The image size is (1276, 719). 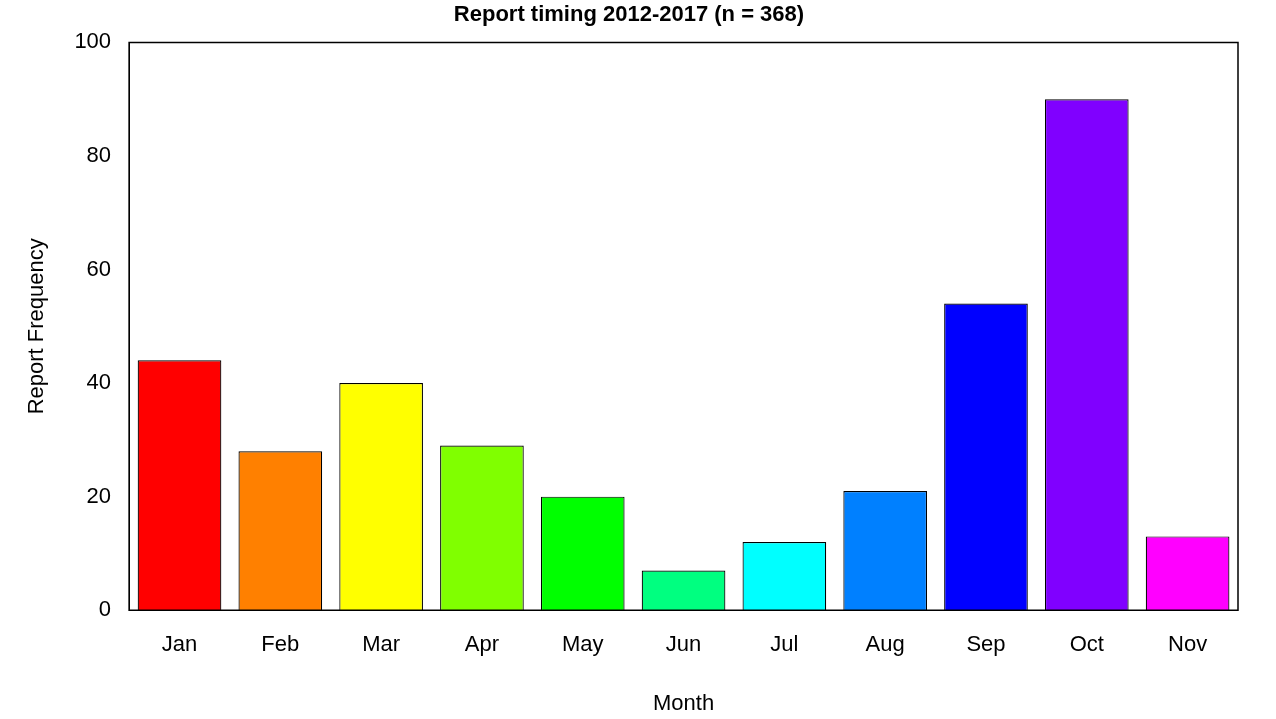 I want to click on y-tick-label: 80, so click(x=99, y=155).